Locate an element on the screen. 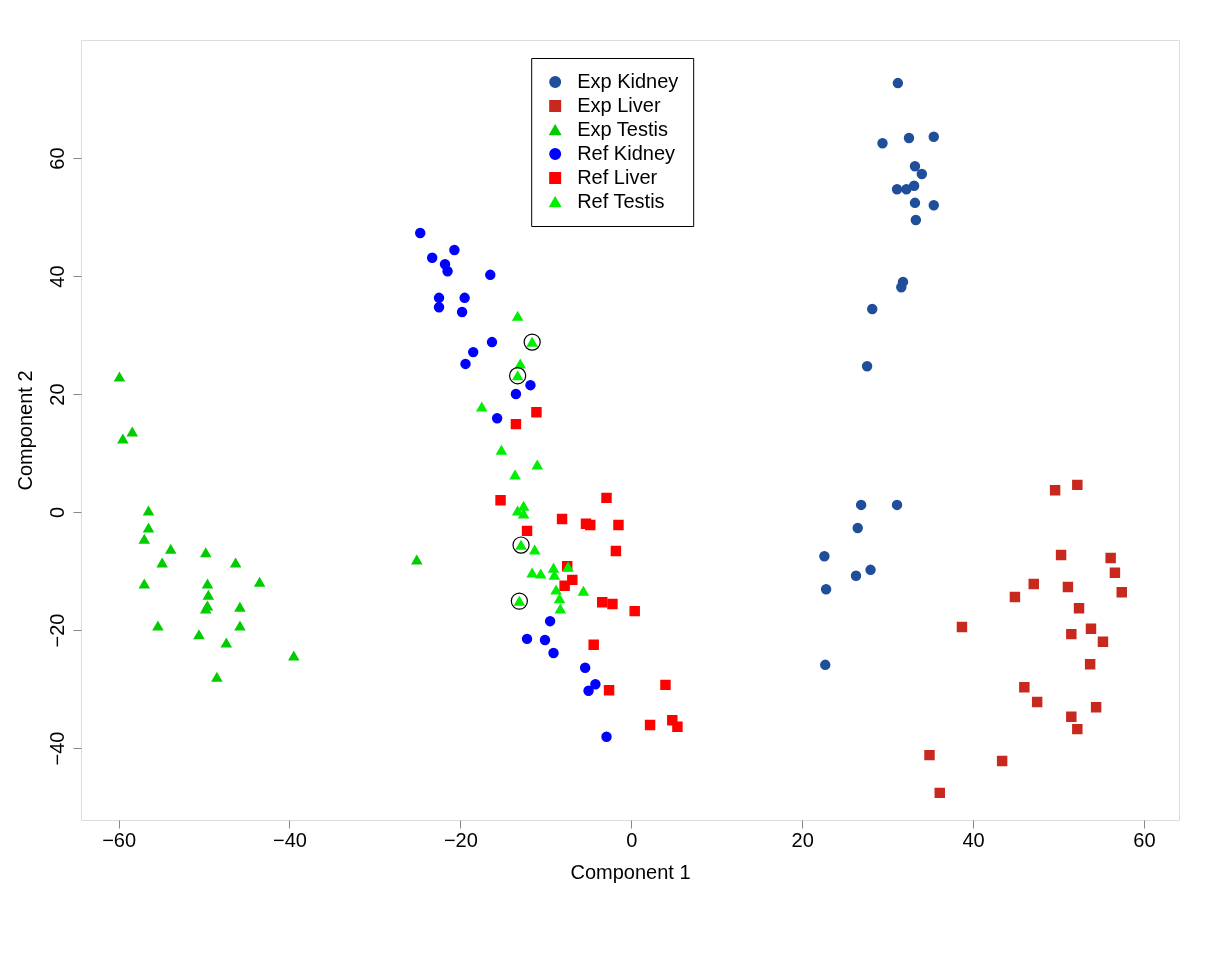  y-axis-title: Component 2 is located at coordinates (24, 430).